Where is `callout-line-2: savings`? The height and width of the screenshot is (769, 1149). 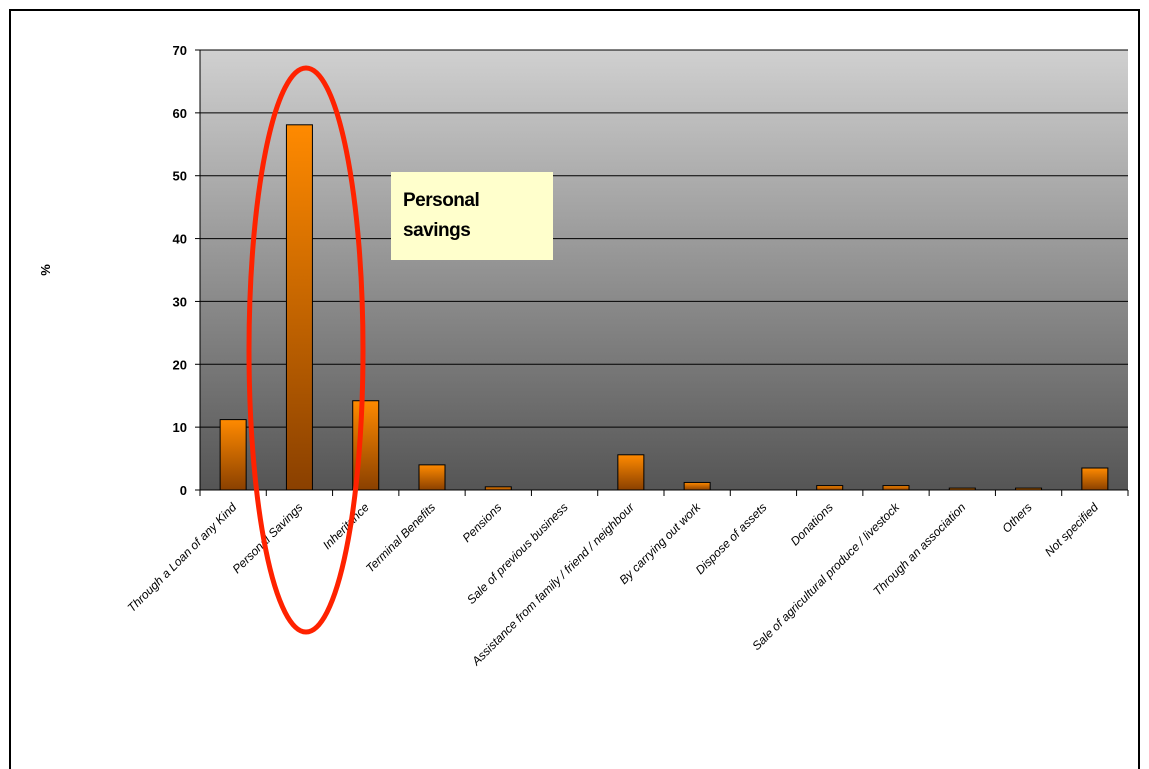 callout-line-2: savings is located at coordinates (437, 230).